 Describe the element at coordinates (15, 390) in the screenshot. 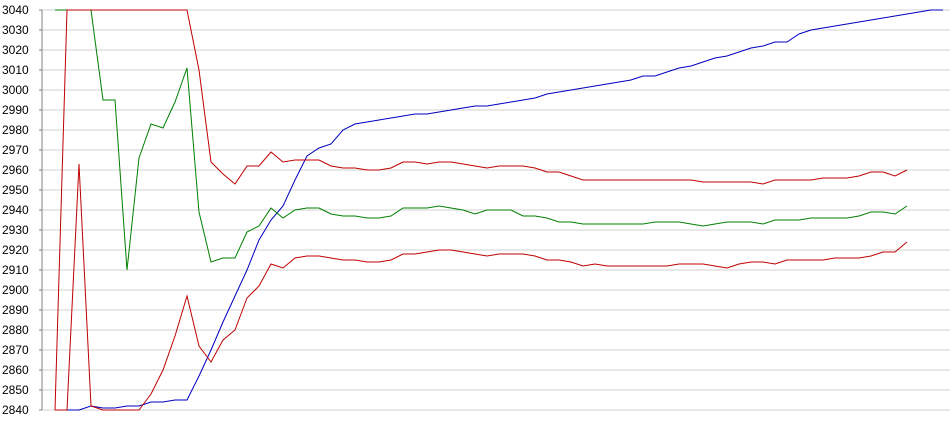

I see `y-tick-label: 2850` at that location.